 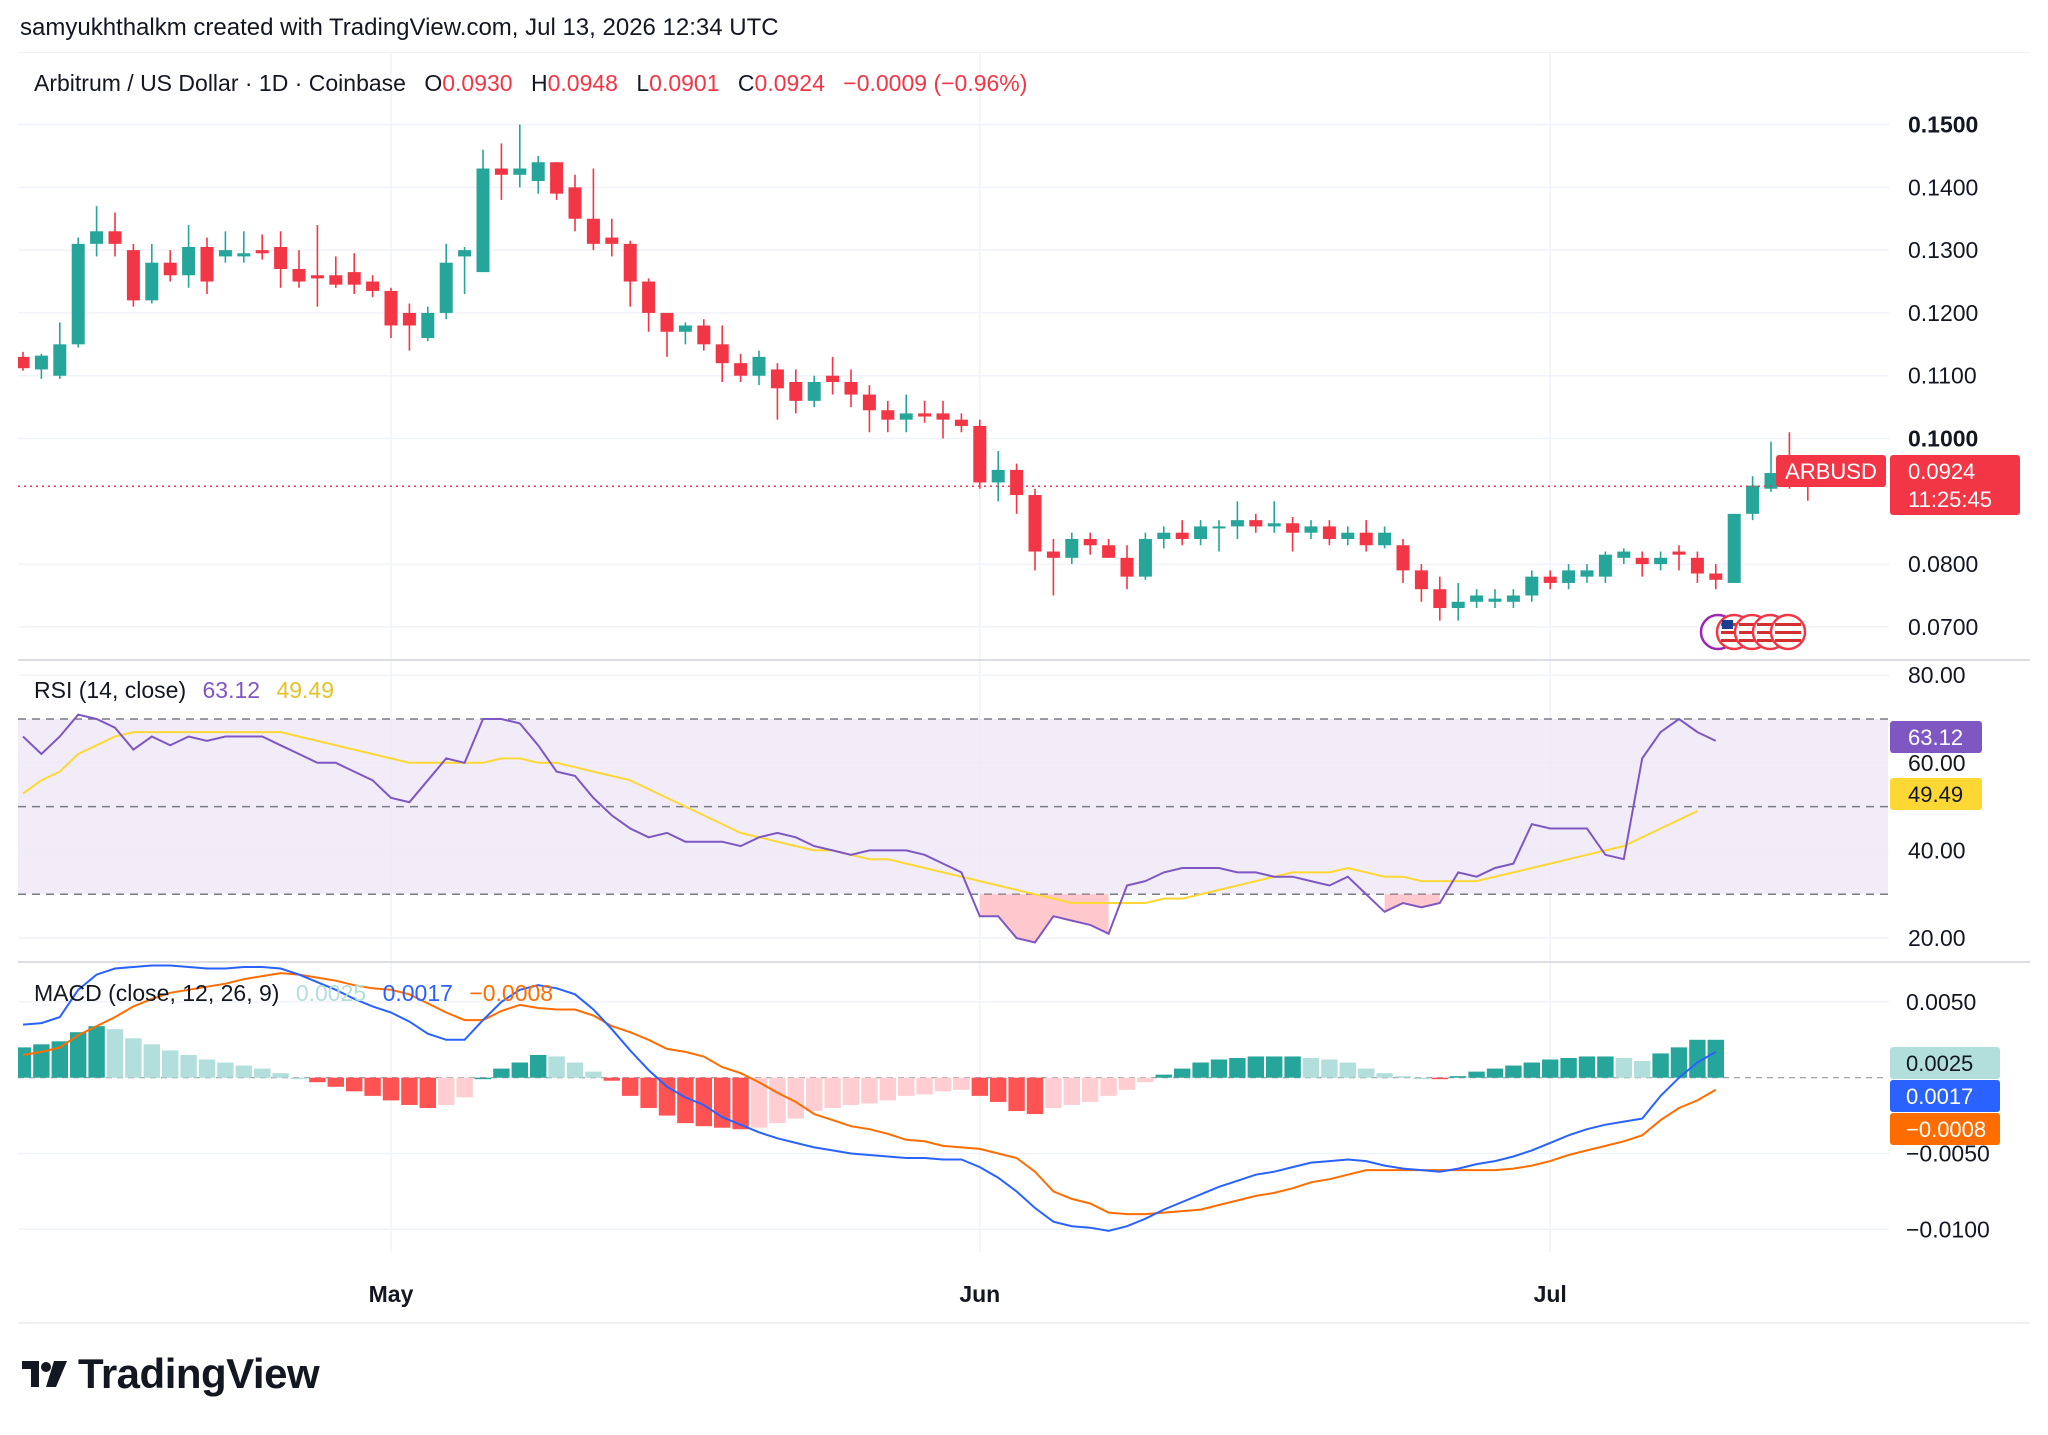 What do you see at coordinates (1941, 1002) in the screenshot?
I see `macd-tick-label: 0.0050` at bounding box center [1941, 1002].